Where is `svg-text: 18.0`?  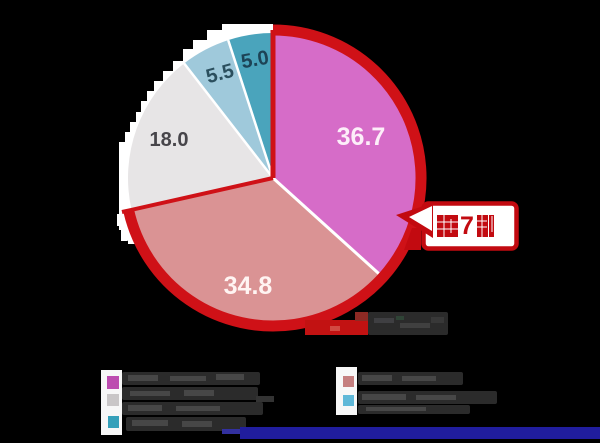 svg-text: 18.0 is located at coordinates (169, 140).